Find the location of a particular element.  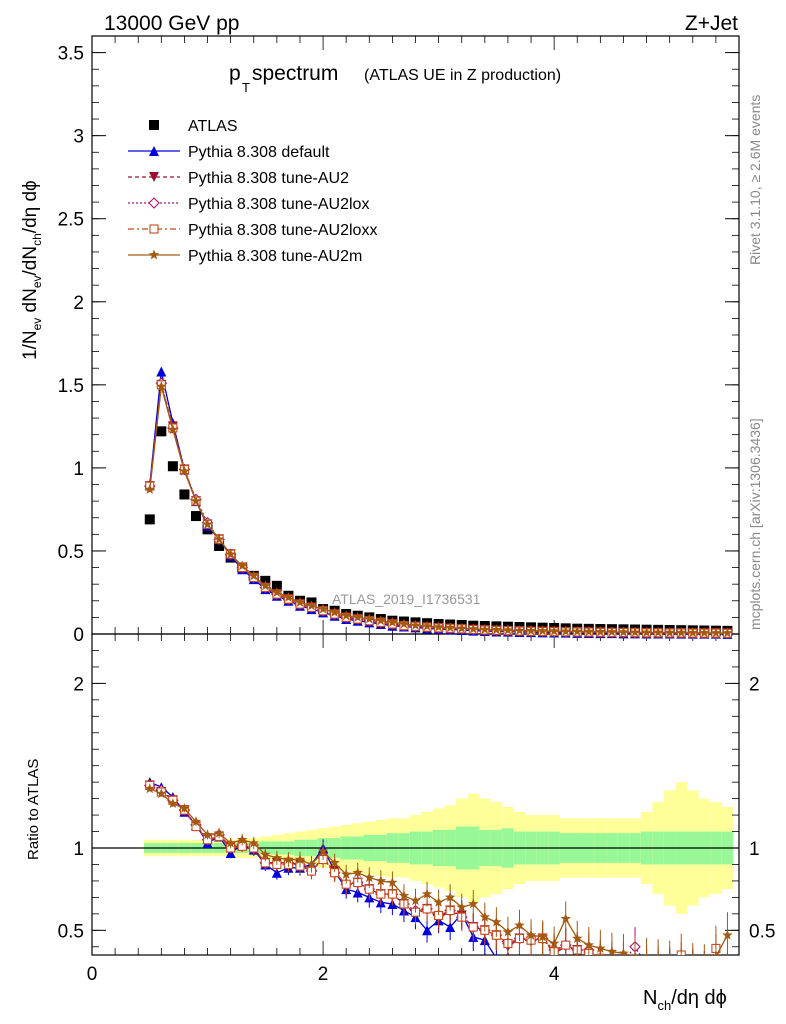

ylabel-main-a: 1/N is located at coordinates (30, 345).